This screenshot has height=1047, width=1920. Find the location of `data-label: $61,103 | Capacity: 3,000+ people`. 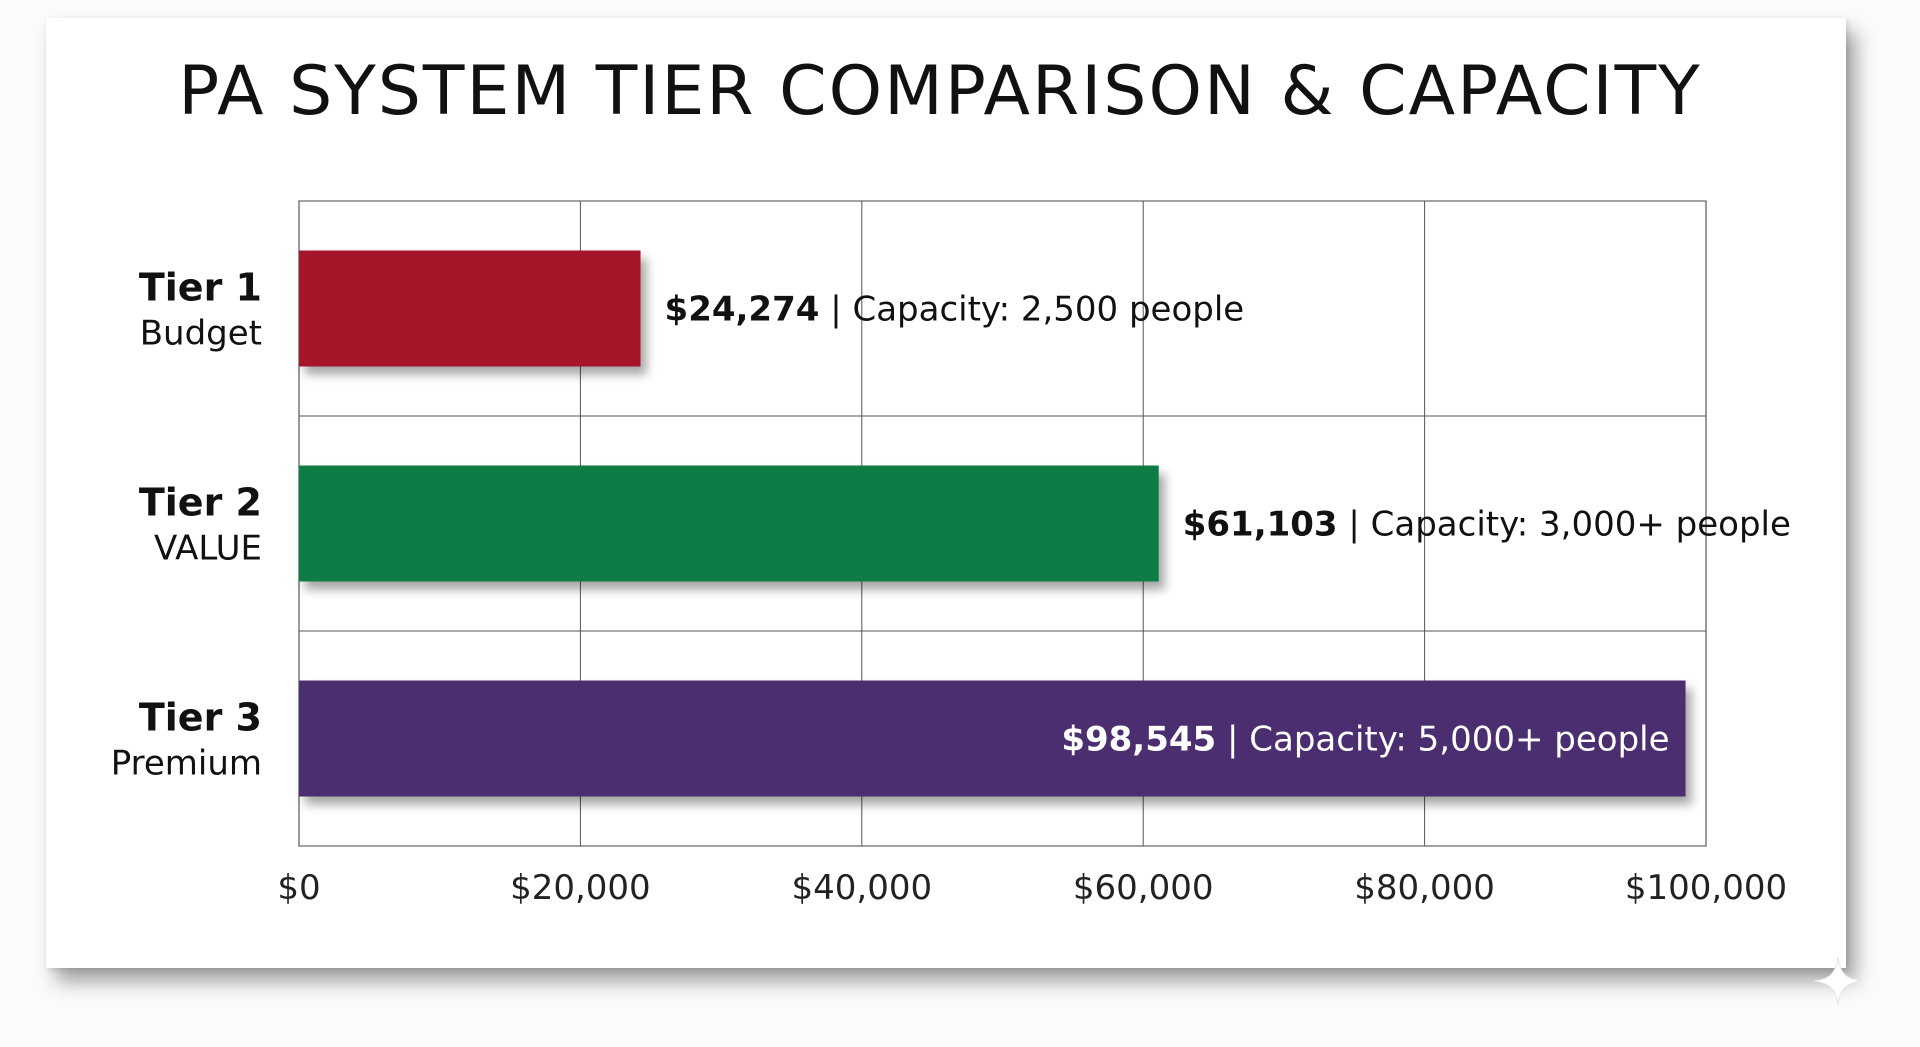

data-label: $61,103 | Capacity: 3,000+ people is located at coordinates (1487, 525).